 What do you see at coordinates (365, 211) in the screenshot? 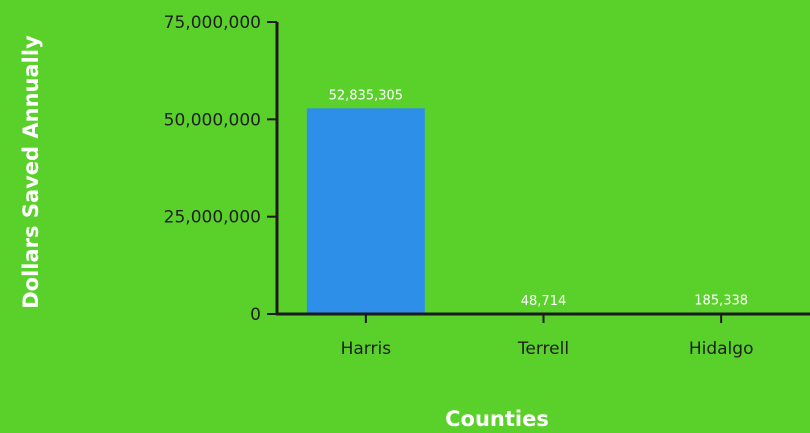
I see `bar-harris` at bounding box center [365, 211].